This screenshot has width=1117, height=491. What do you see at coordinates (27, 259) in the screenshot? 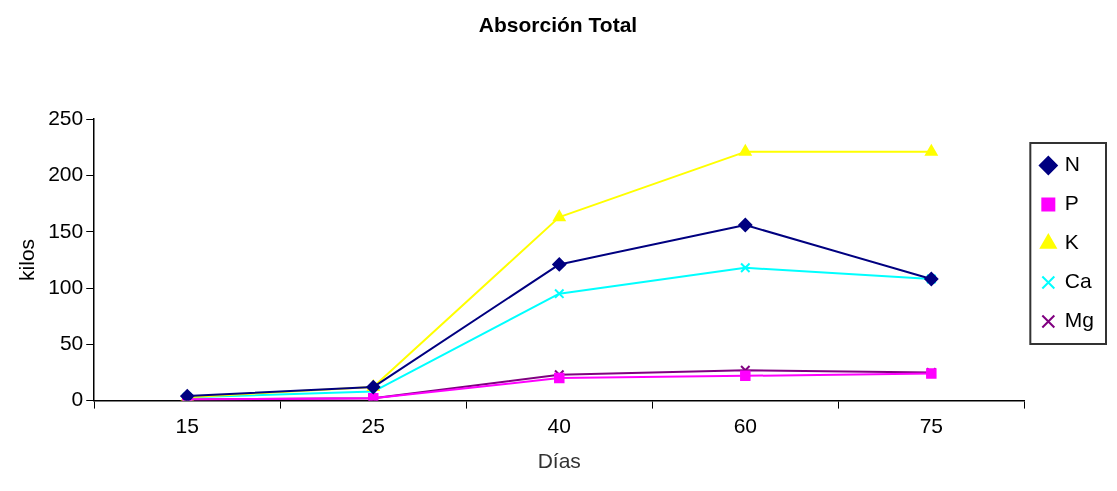
I see `y-axis-title: kilos` at bounding box center [27, 259].